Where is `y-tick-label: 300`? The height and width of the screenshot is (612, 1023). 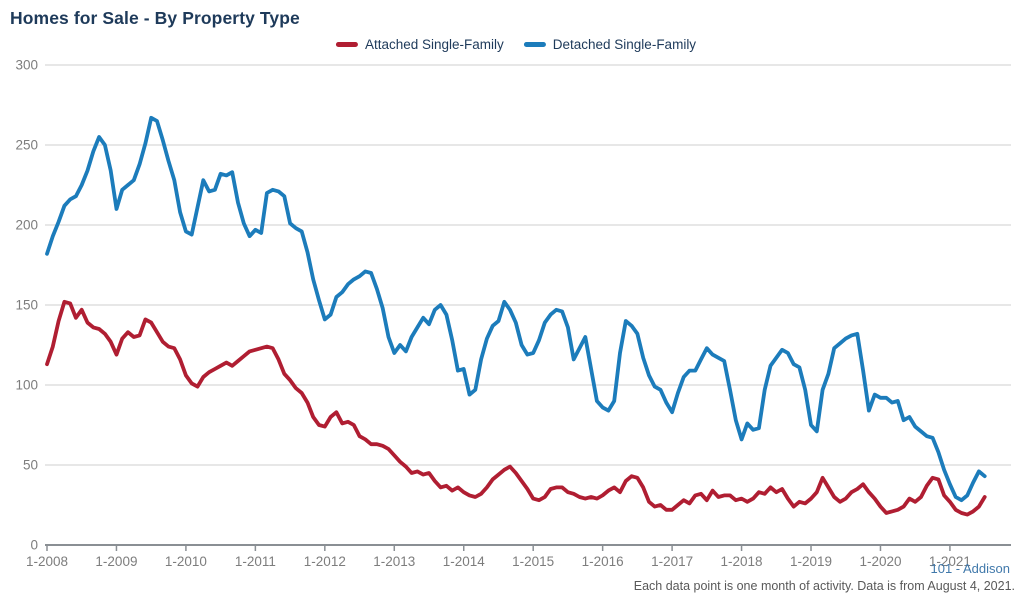
y-tick-label: 300 is located at coordinates (26, 65).